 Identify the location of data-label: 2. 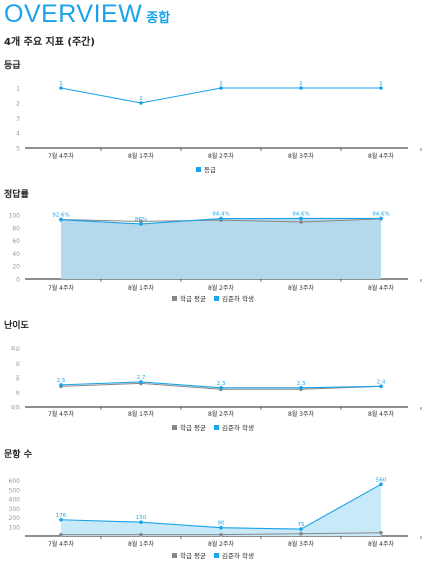
(141, 99).